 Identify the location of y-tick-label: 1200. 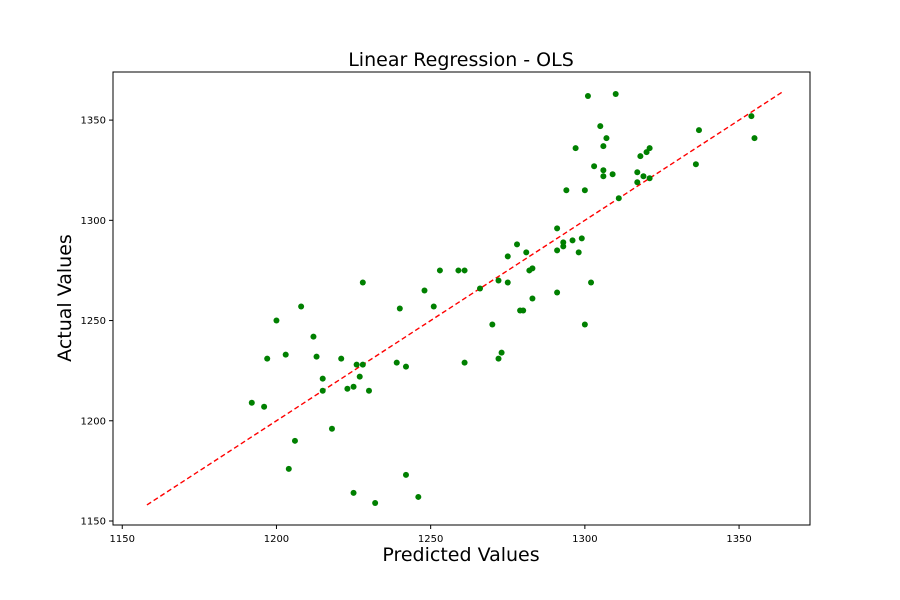
(93, 421).